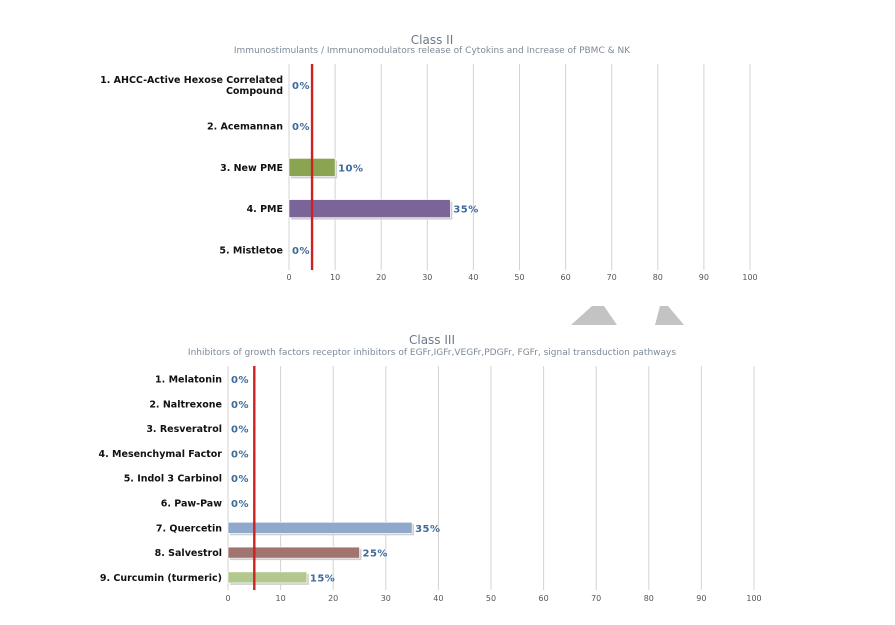 This screenshot has height=625, width=895. Describe the element at coordinates (627, 315) in the screenshot. I see `up-arrow-watermark-icon` at that location.